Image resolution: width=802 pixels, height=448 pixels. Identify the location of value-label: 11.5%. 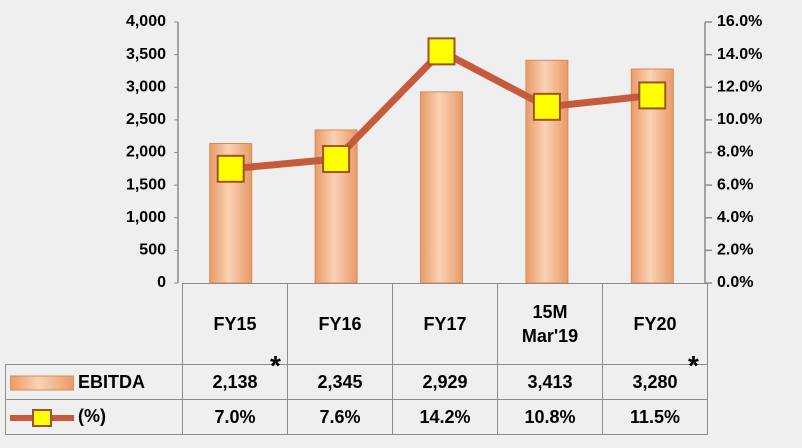
(655, 417).